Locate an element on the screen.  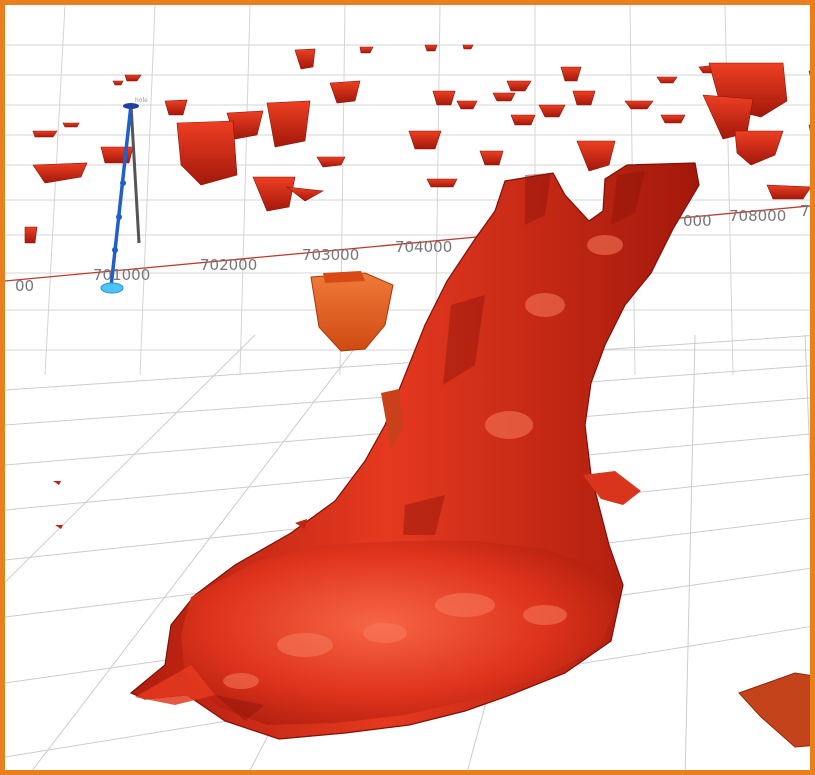
axis-tick-label: 703000 is located at coordinates (330, 255).